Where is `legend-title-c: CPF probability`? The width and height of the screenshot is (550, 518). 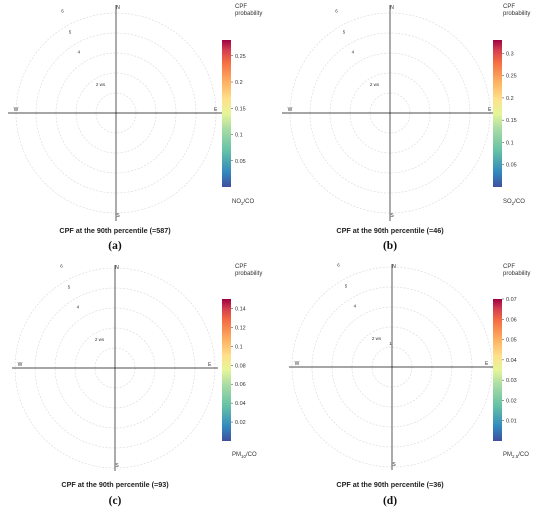
legend-title-c: CPF probability is located at coordinates (248, 271).